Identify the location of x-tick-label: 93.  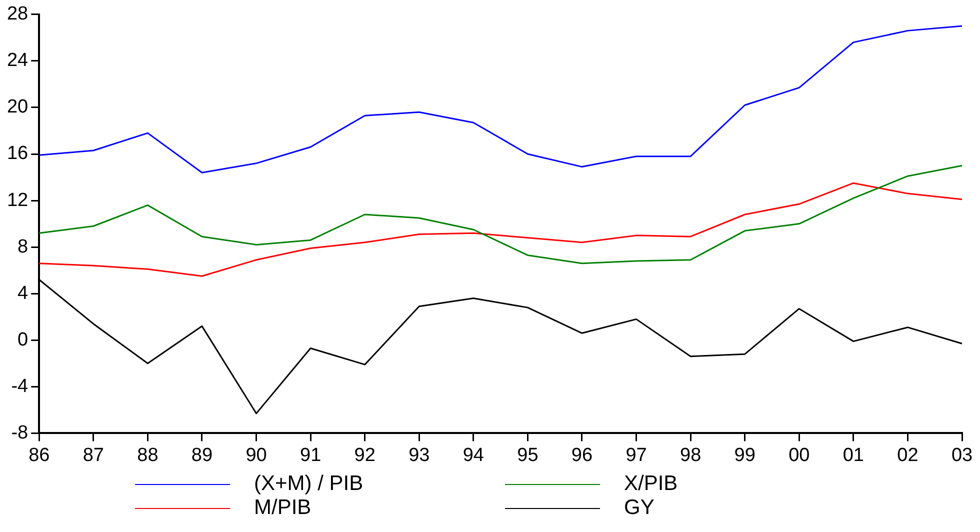
(419, 455).